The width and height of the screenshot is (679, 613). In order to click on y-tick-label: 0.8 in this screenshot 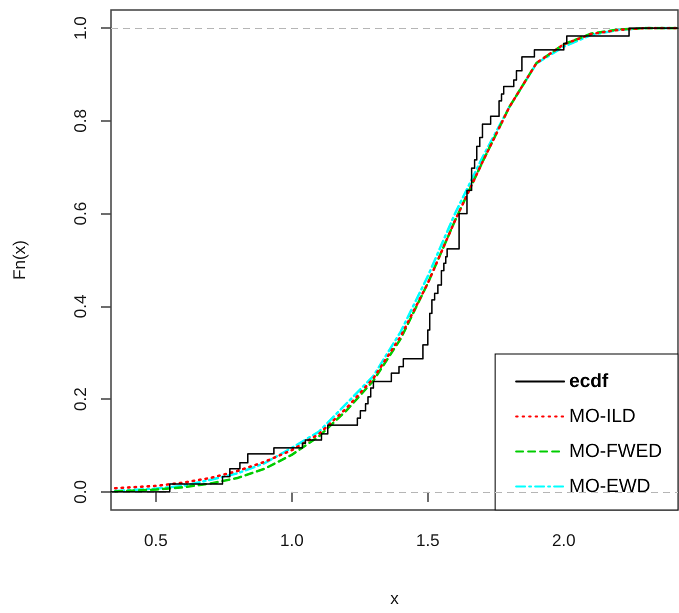, I will do `click(80, 121)`.